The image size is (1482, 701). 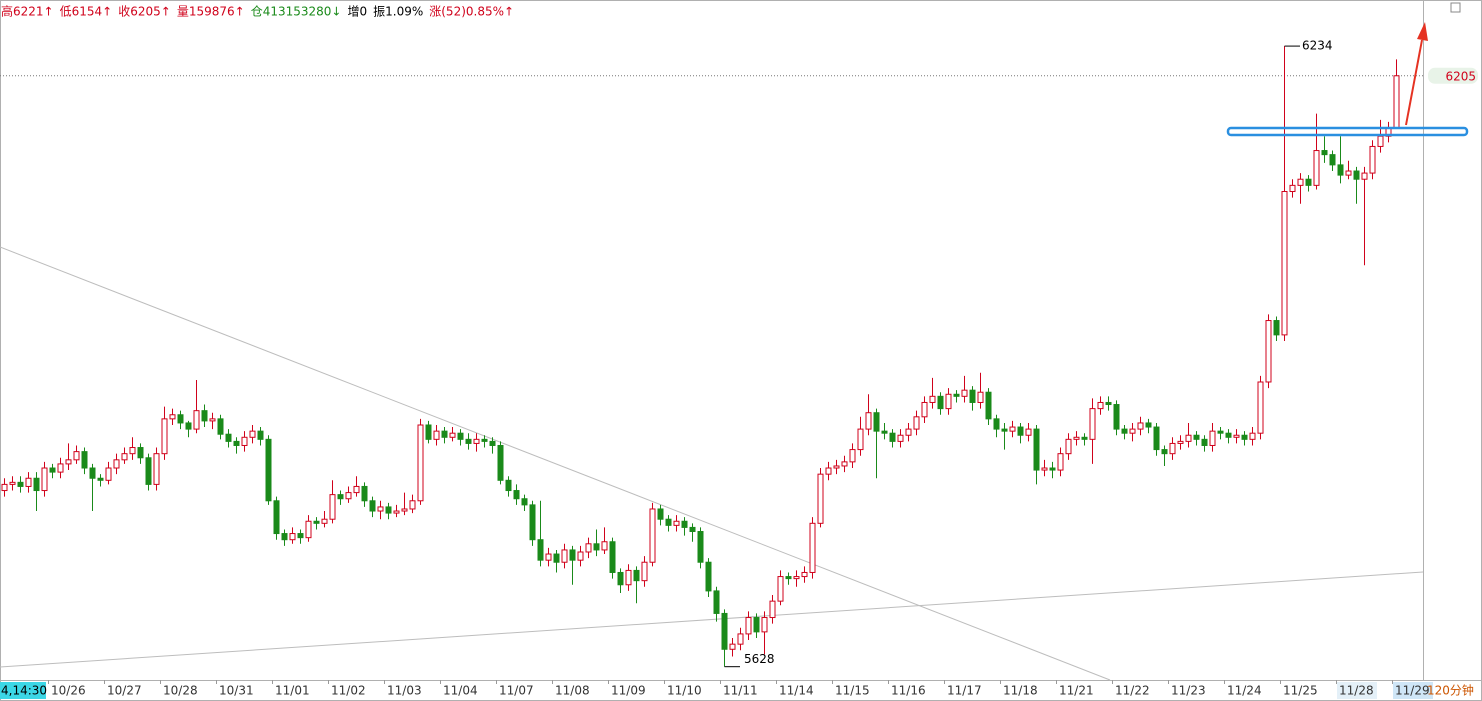 I want to click on x-tick-label: 11/07, so click(x=516, y=691).